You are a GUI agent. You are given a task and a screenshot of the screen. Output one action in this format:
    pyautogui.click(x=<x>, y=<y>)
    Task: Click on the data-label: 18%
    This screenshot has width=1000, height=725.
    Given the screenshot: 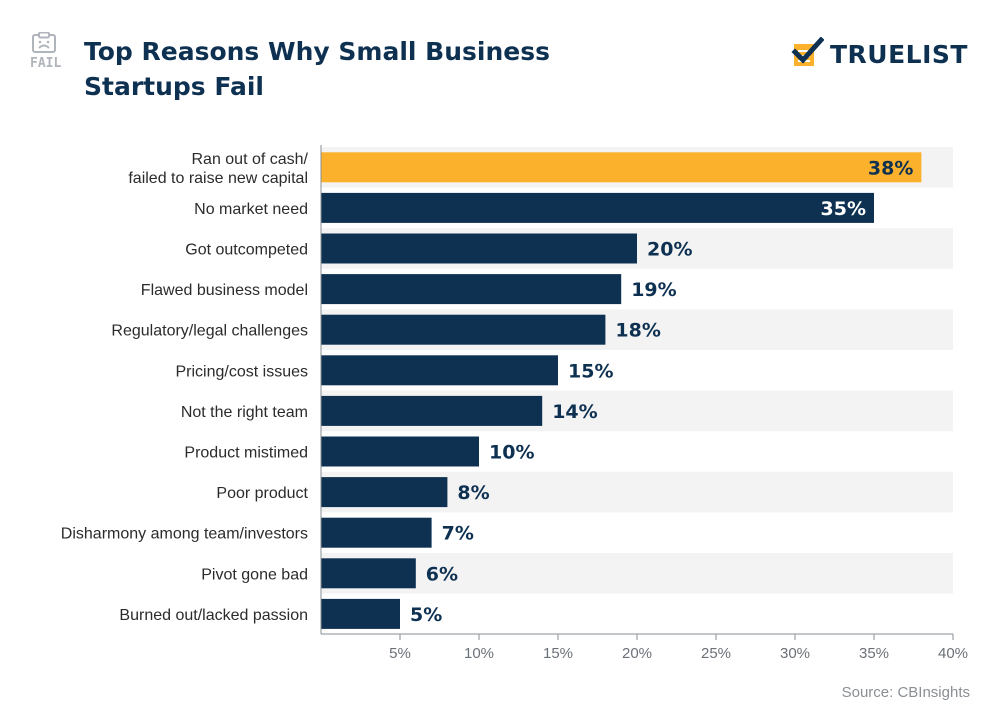 What is the action you would take?
    pyautogui.click(x=637, y=331)
    